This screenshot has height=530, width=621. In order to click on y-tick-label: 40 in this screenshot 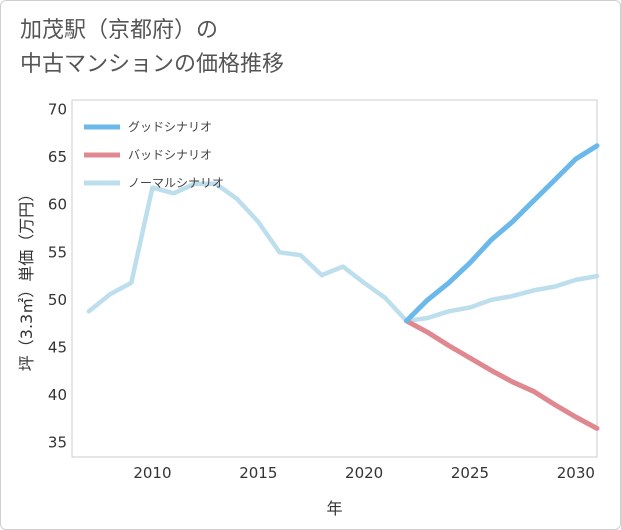, I will do `click(57, 395)`.